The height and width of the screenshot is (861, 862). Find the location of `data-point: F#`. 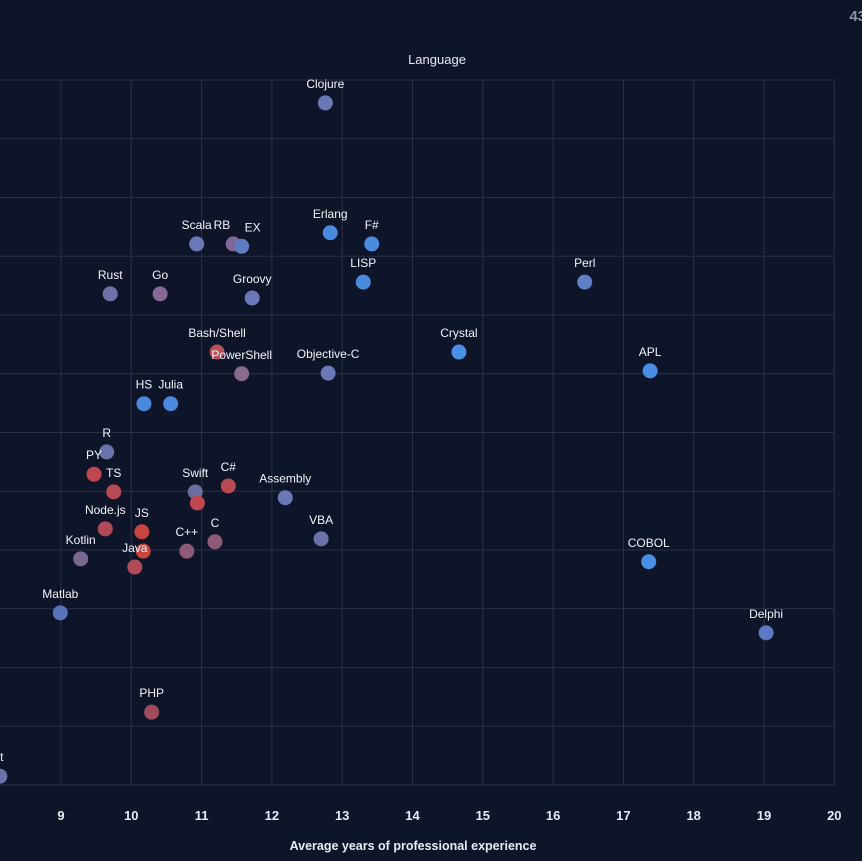

data-point: F# is located at coordinates (372, 235).